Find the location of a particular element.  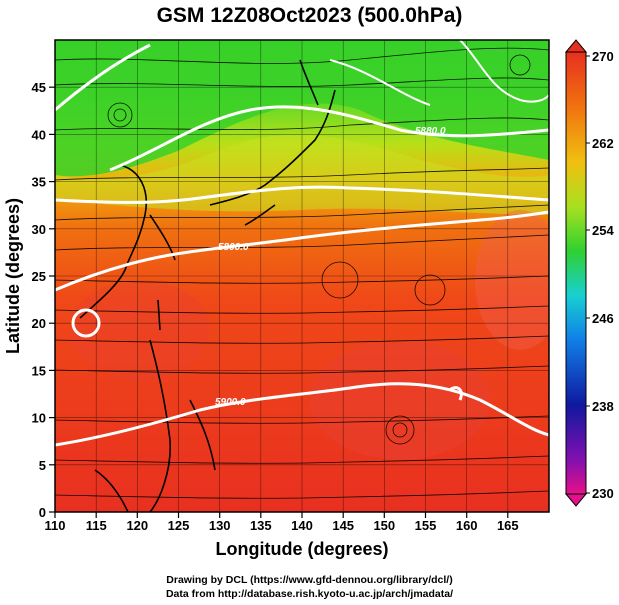

y-tick-label: 10 is located at coordinates (39, 418).